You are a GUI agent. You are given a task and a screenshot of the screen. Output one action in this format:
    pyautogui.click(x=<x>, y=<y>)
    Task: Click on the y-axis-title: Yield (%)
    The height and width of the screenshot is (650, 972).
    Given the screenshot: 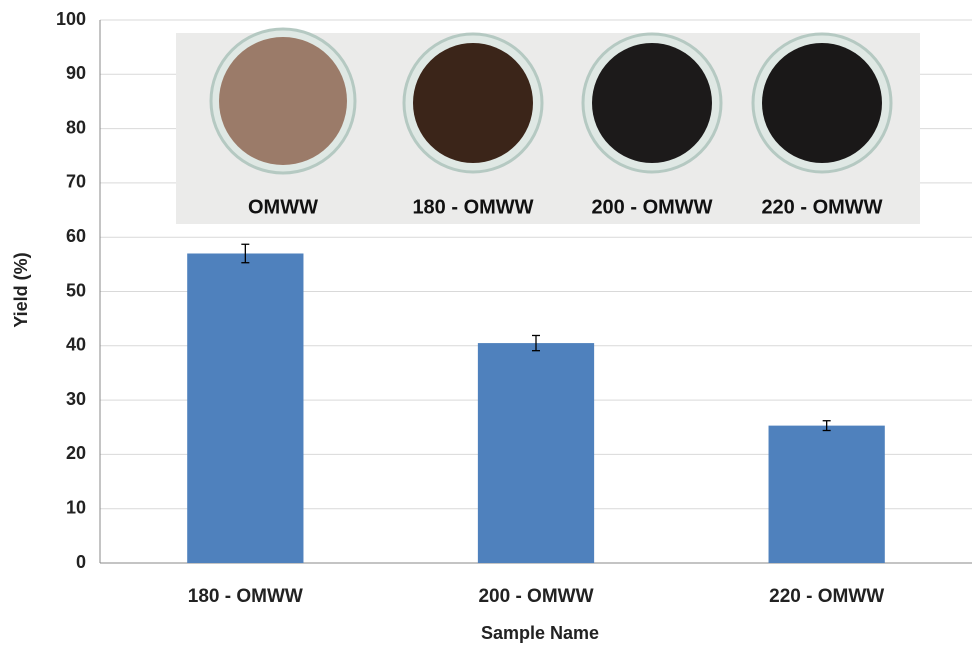 What is the action you would take?
    pyautogui.click(x=21, y=289)
    